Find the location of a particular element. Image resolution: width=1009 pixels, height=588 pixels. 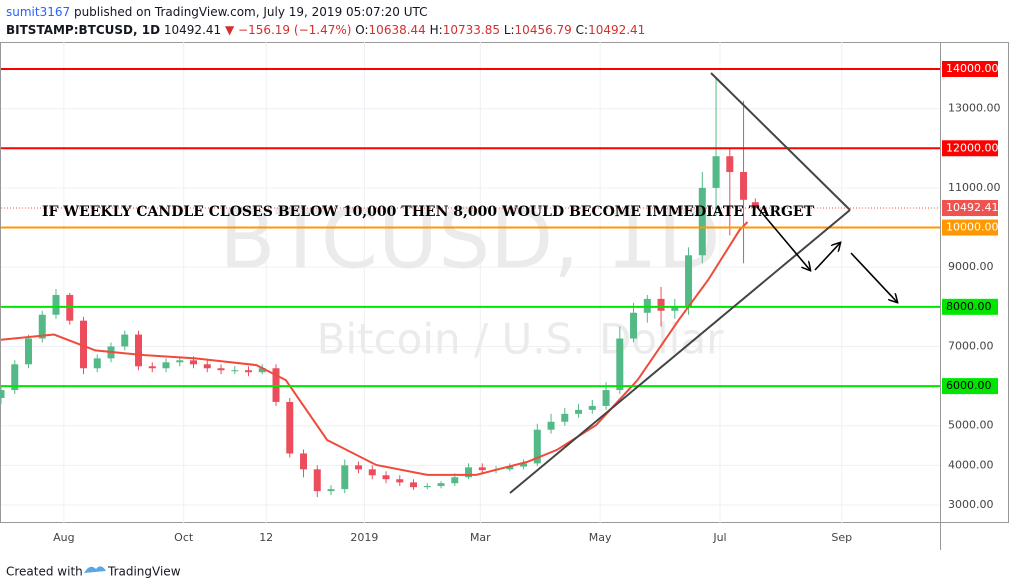

level-label: 10000.00 is located at coordinates (972, 227).